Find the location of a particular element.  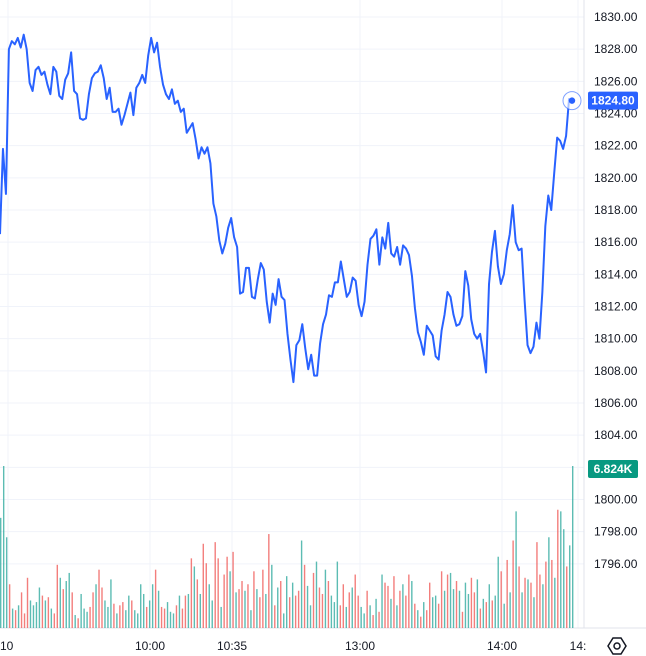

volume-badge: 6.824K is located at coordinates (613, 469).